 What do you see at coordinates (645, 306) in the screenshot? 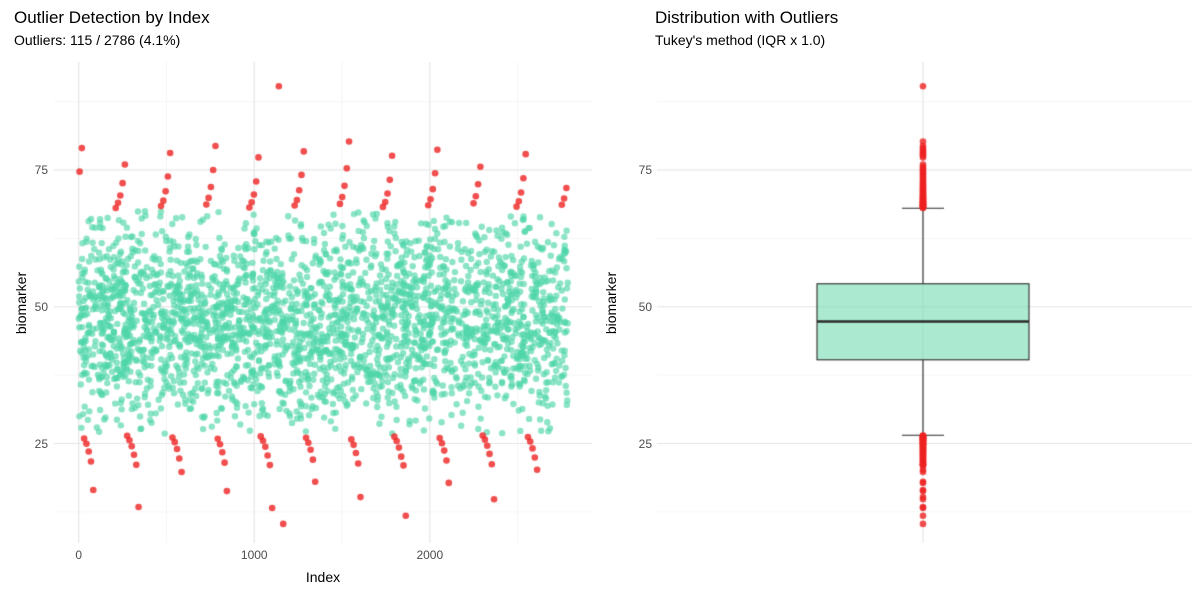
I see `right-y-tick-label: 50` at bounding box center [645, 306].